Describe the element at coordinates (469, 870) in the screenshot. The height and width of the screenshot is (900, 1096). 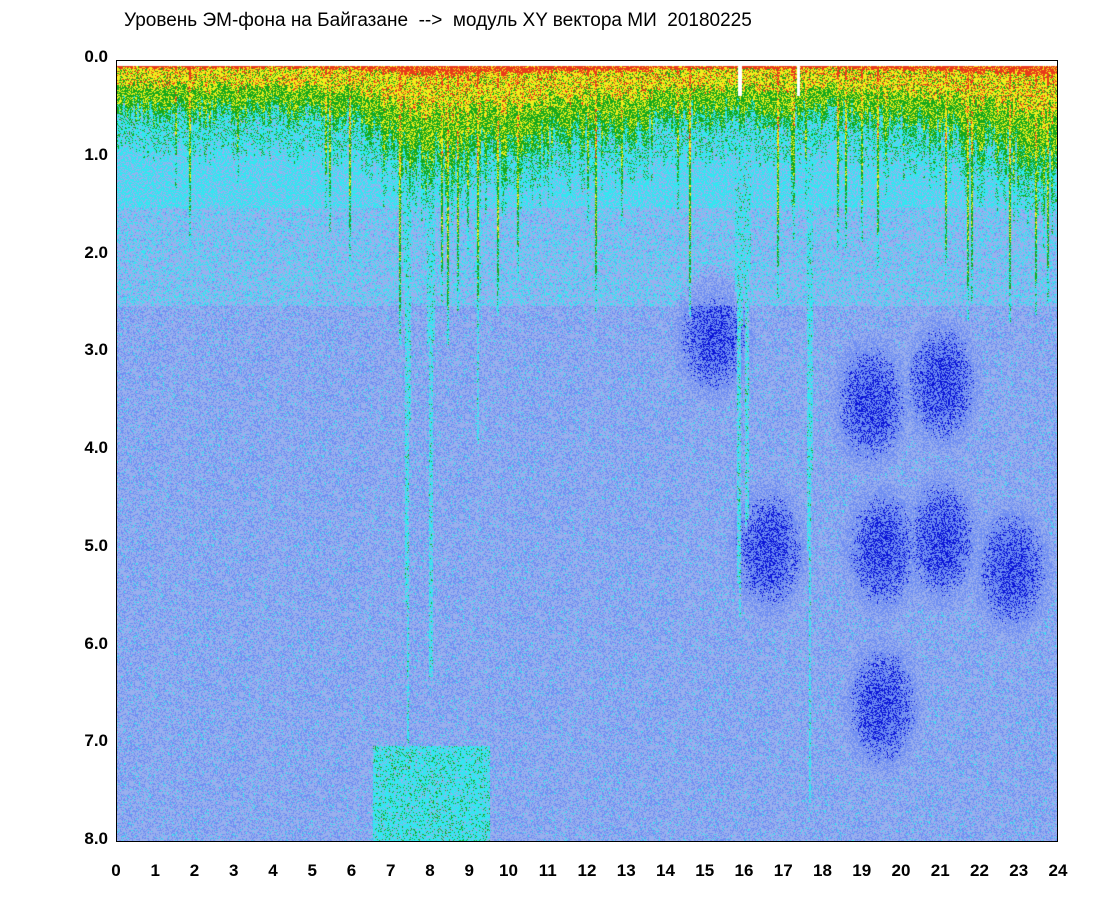
I see `x-tick-label: 9` at that location.